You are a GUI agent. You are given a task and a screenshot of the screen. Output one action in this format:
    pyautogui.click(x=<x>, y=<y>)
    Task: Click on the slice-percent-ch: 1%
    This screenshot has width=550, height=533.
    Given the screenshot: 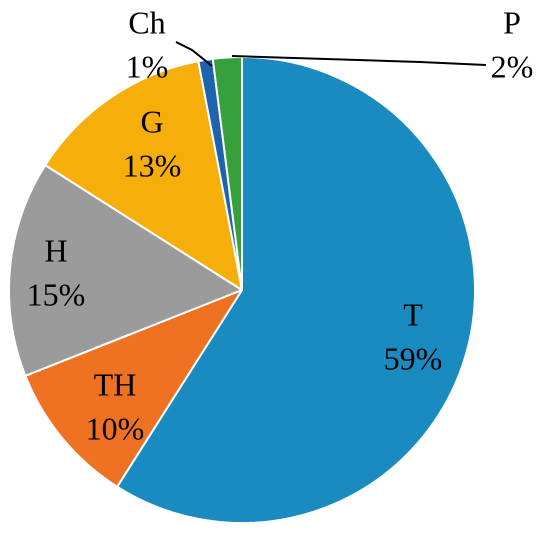 What is the action you would take?
    pyautogui.click(x=147, y=66)
    